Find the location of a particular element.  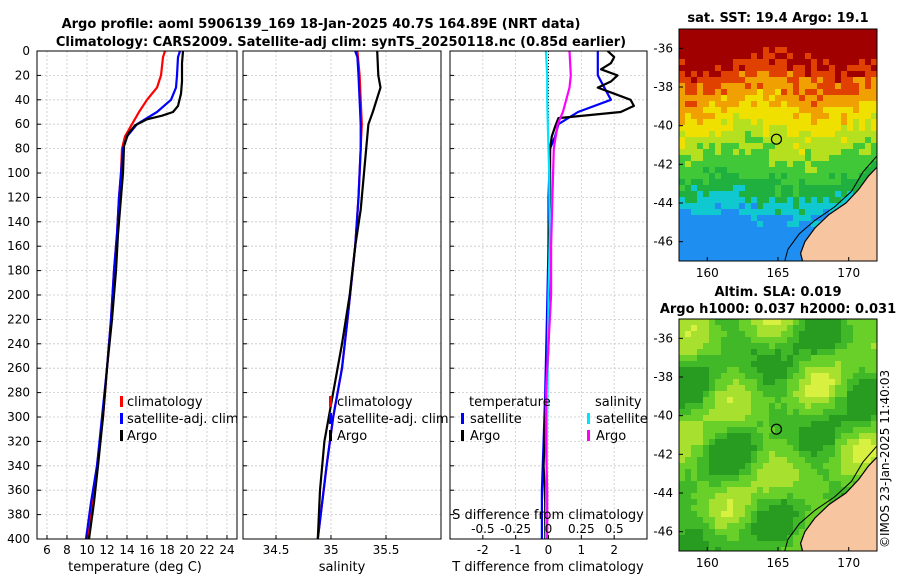

sst-map-title: sat. SST: 19.4 Argo: 19.1 is located at coordinates (777, 18).